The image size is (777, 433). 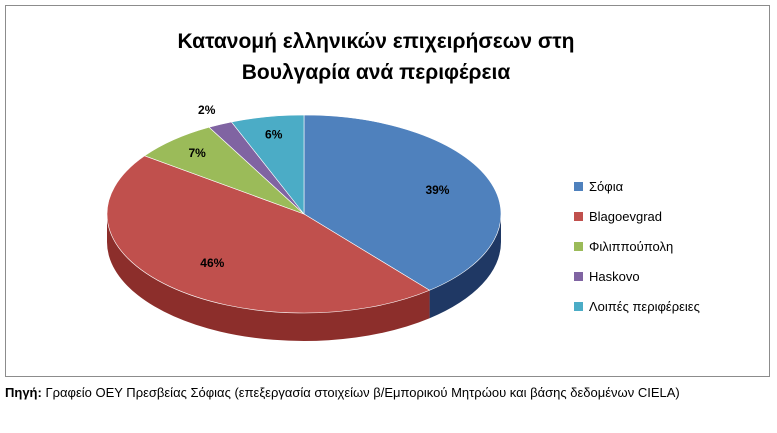 I want to click on legend-label-4: Λοιπές περιφέρειες, so click(x=644, y=306).